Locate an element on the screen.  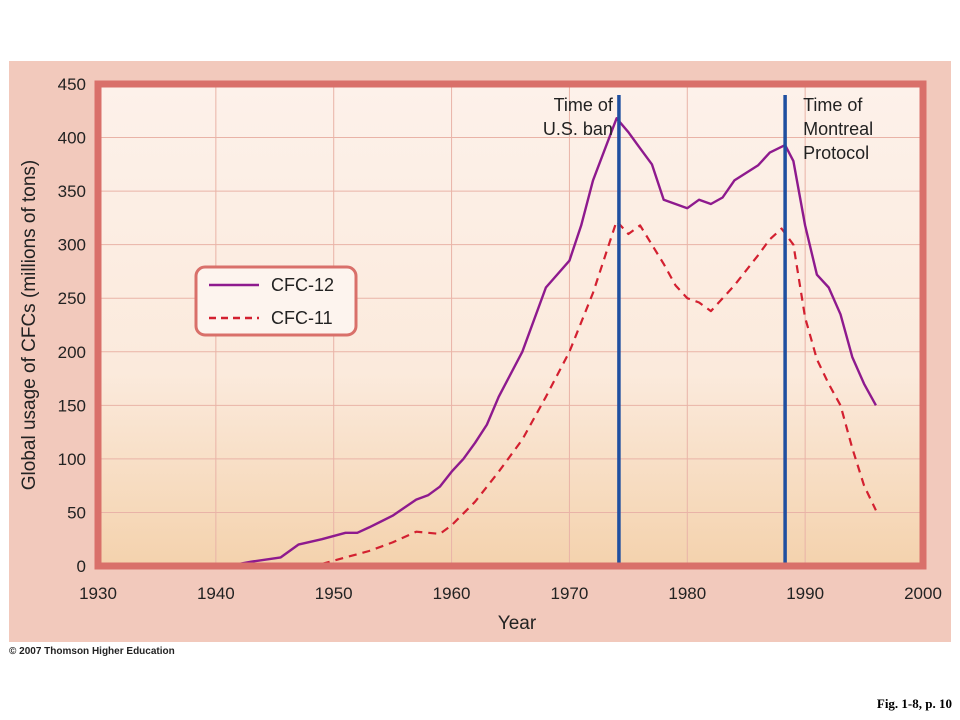
annotation-1-line-2: U.S. ban is located at coordinates (578, 129).